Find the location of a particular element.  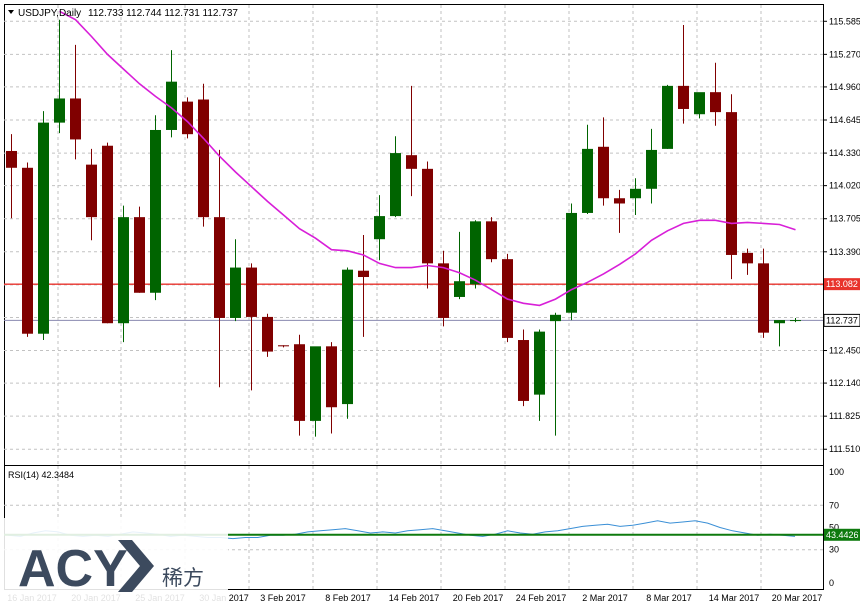

price-tick-label: 115.270 is located at coordinates (844, 54).